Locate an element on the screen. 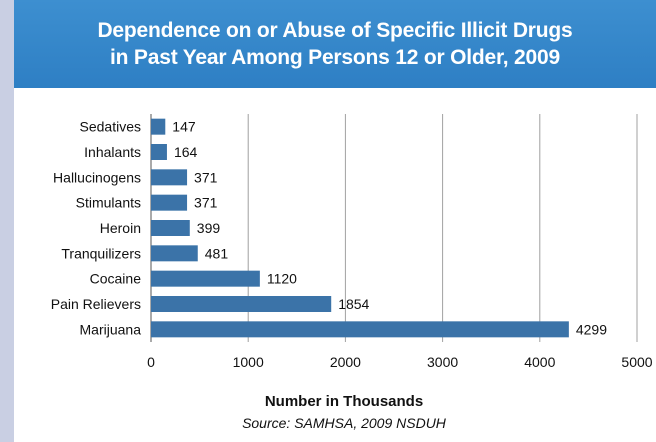  data-label: 164 is located at coordinates (186, 152).